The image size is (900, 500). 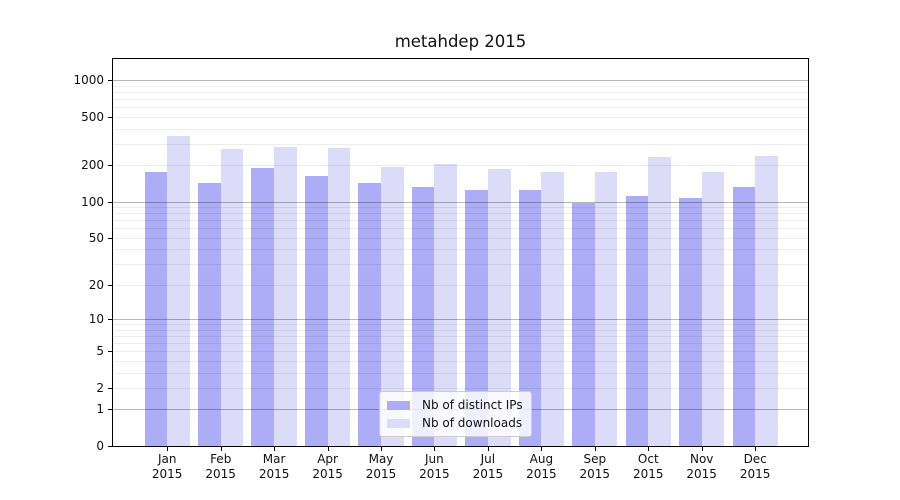 I want to click on x-label-apr: Apr 2015, so click(x=327, y=466).